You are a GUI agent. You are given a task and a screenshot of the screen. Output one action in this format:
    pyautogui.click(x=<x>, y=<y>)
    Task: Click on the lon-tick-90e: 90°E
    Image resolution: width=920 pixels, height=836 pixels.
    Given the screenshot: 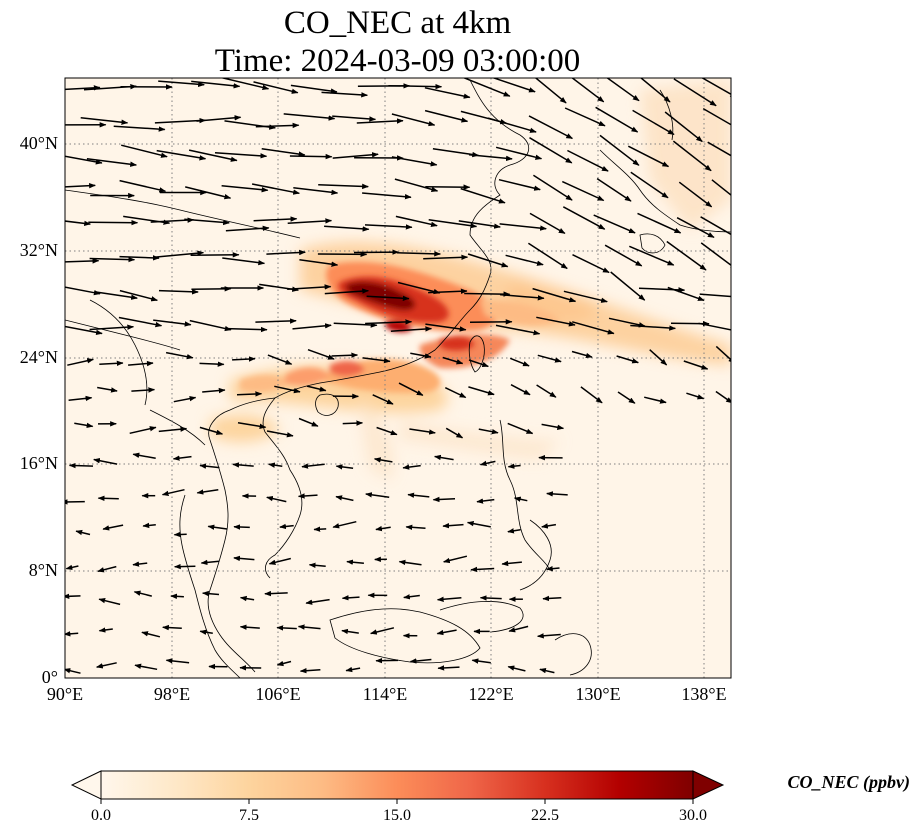 What is the action you would take?
    pyautogui.click(x=65, y=694)
    